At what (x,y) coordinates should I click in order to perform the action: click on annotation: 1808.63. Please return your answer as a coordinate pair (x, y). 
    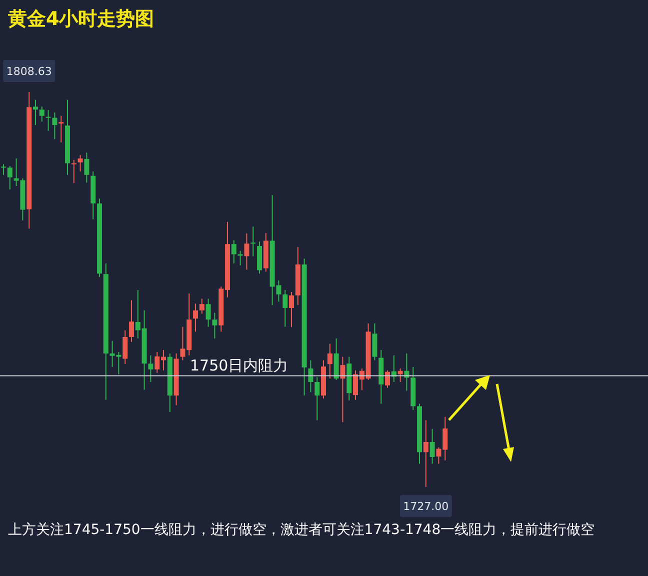
    Looking at the image, I should click on (29, 71).